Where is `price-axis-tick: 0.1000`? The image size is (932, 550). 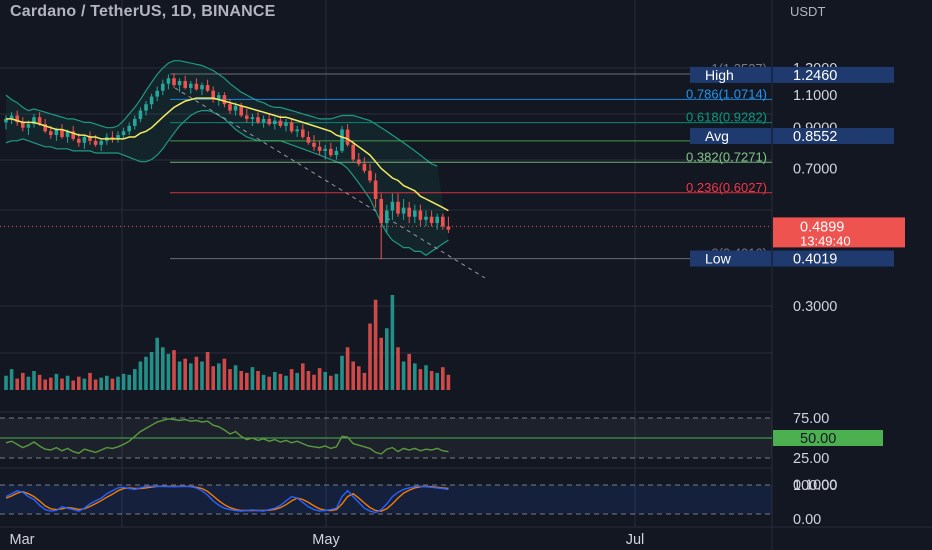
price-axis-tick: 0.1000 is located at coordinates (815, 485).